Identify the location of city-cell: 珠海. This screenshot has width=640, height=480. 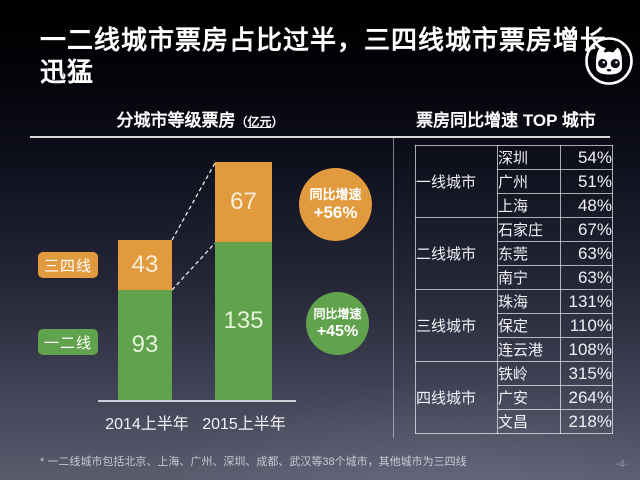
(529, 301).